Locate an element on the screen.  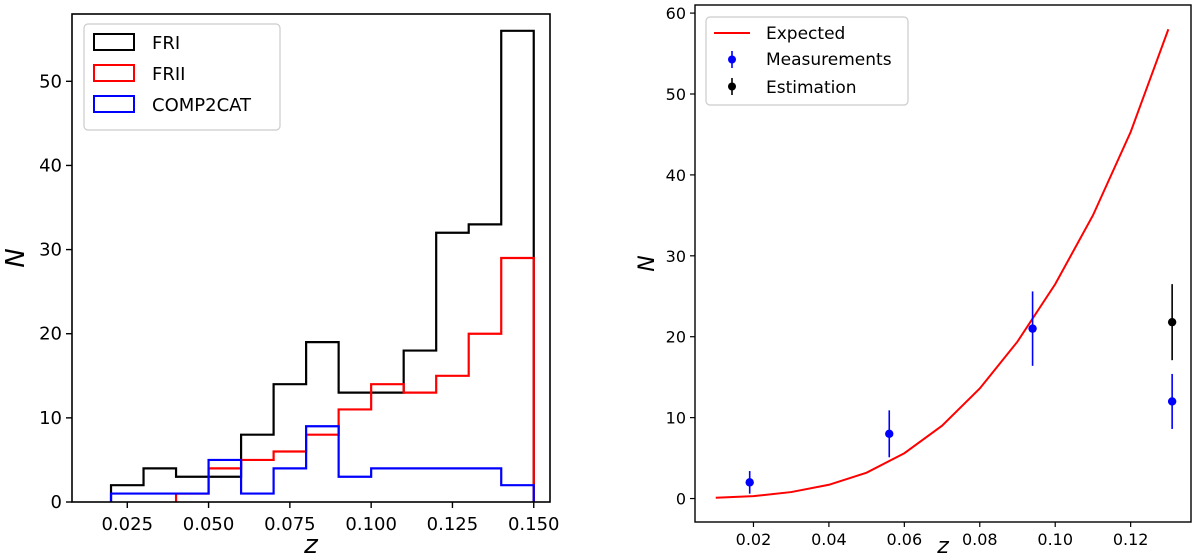
legend-swatch-estimation-dot is located at coordinates (732, 86).